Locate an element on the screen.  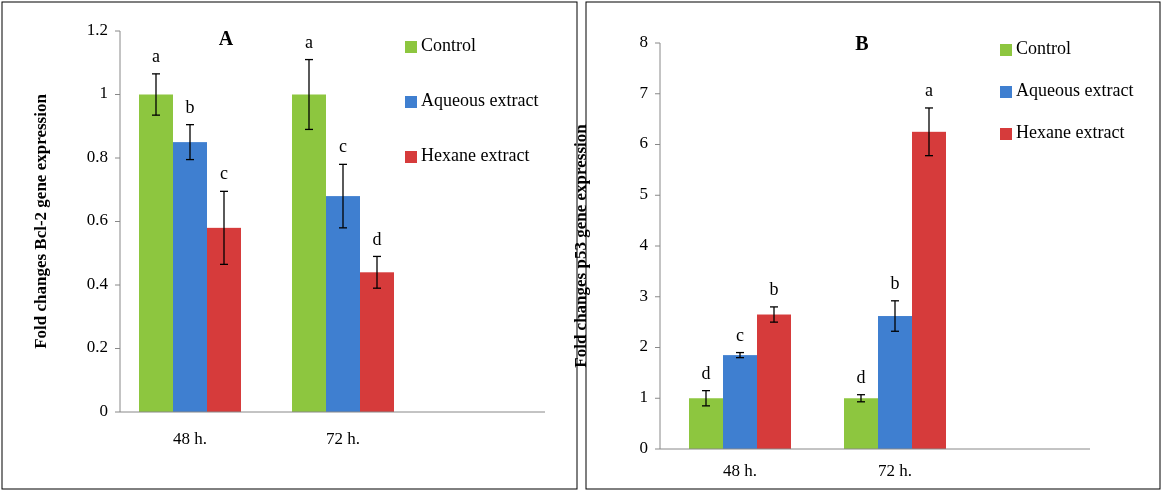
y-tick-label: 0.4 is located at coordinates (97, 283).